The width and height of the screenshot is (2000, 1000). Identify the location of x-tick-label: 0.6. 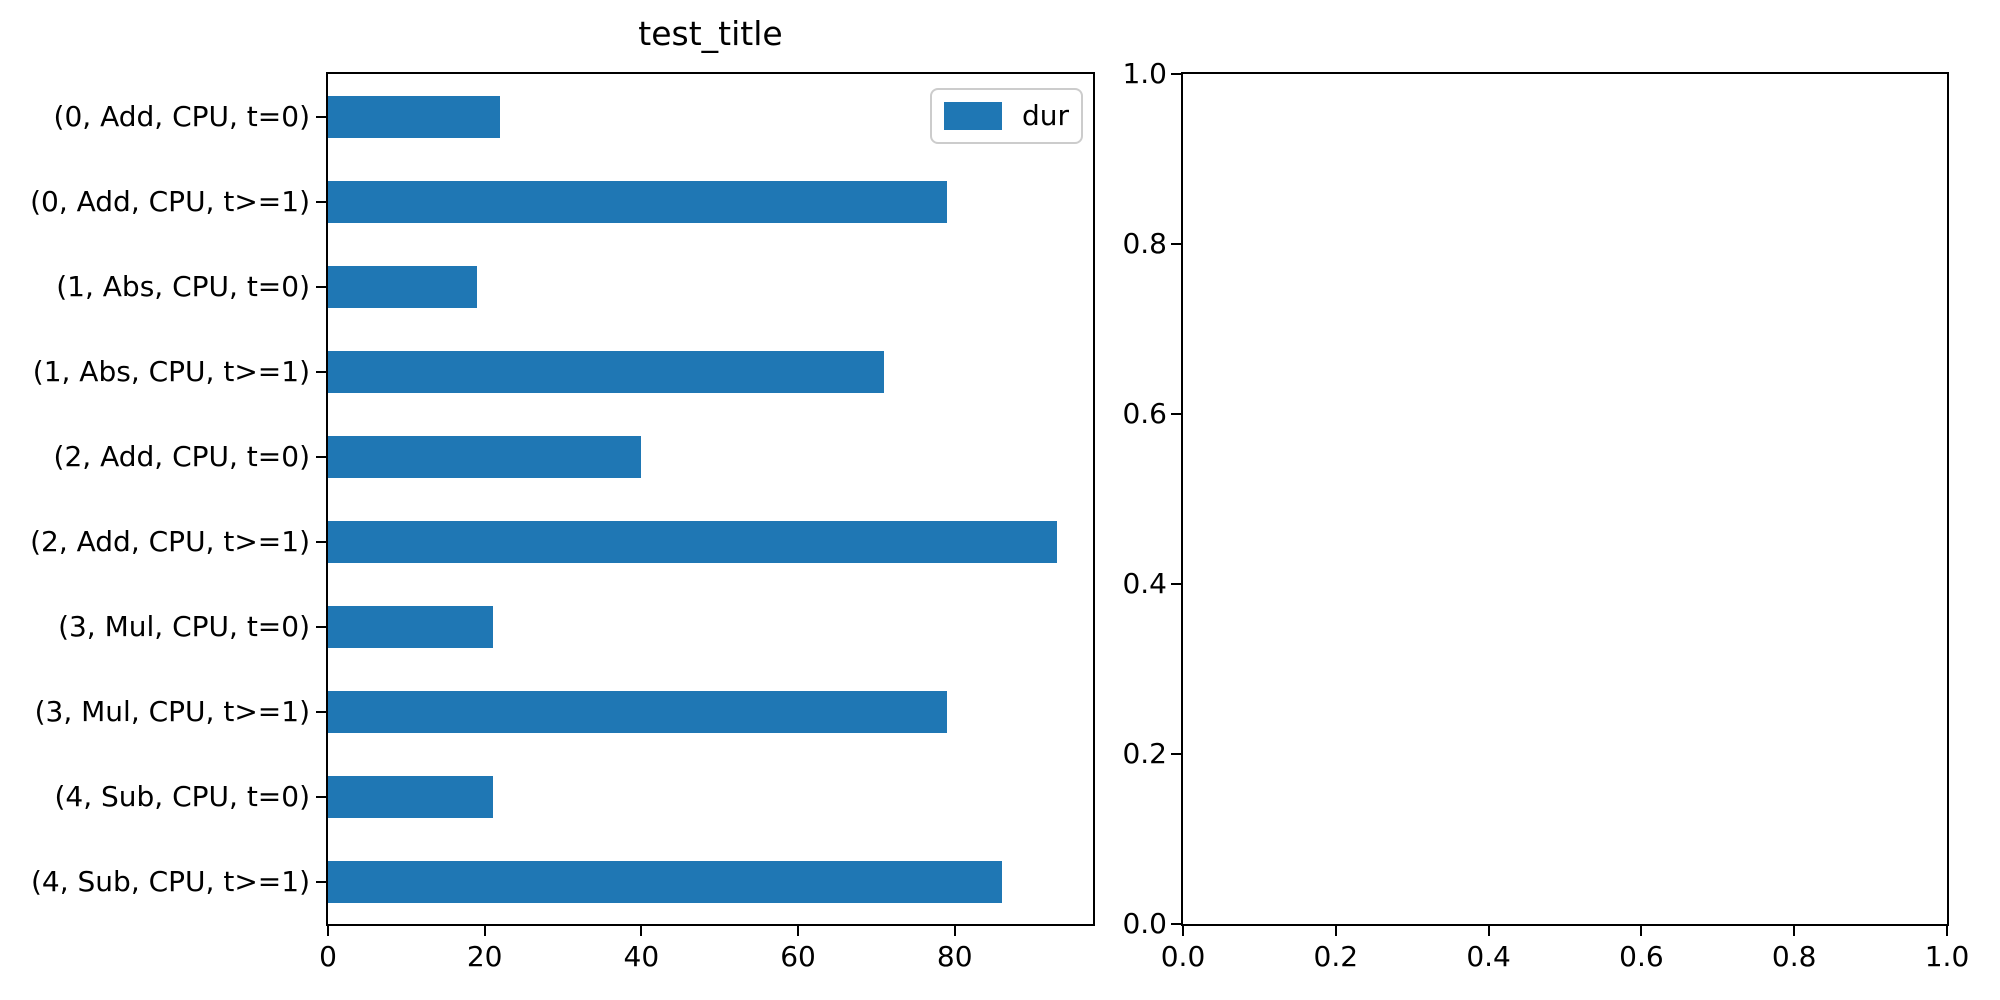
(1641, 956).